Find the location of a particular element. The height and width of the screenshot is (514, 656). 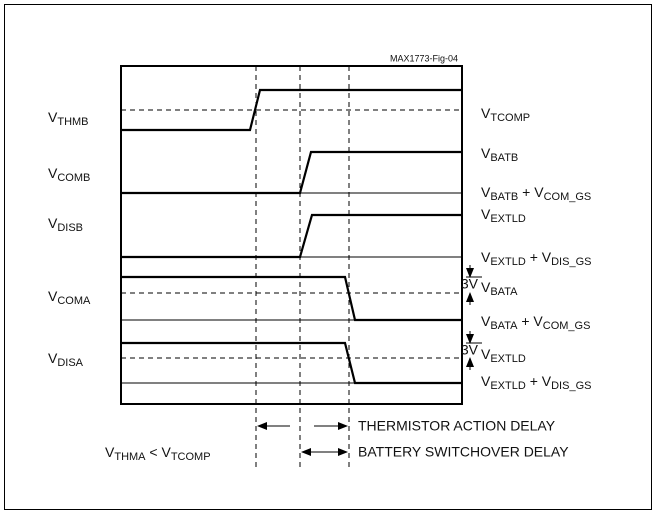

signal-label: VDISA is located at coordinates (66, 359).